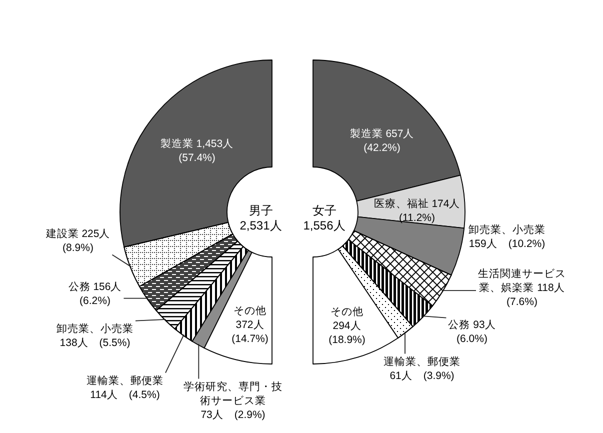 Image resolution: width=603 pixels, height=433 pixels. Describe the element at coordinates (417, 210) in the screenshot. I see `slice-label: 医療、福祉 174人 (11.2%)` at that location.